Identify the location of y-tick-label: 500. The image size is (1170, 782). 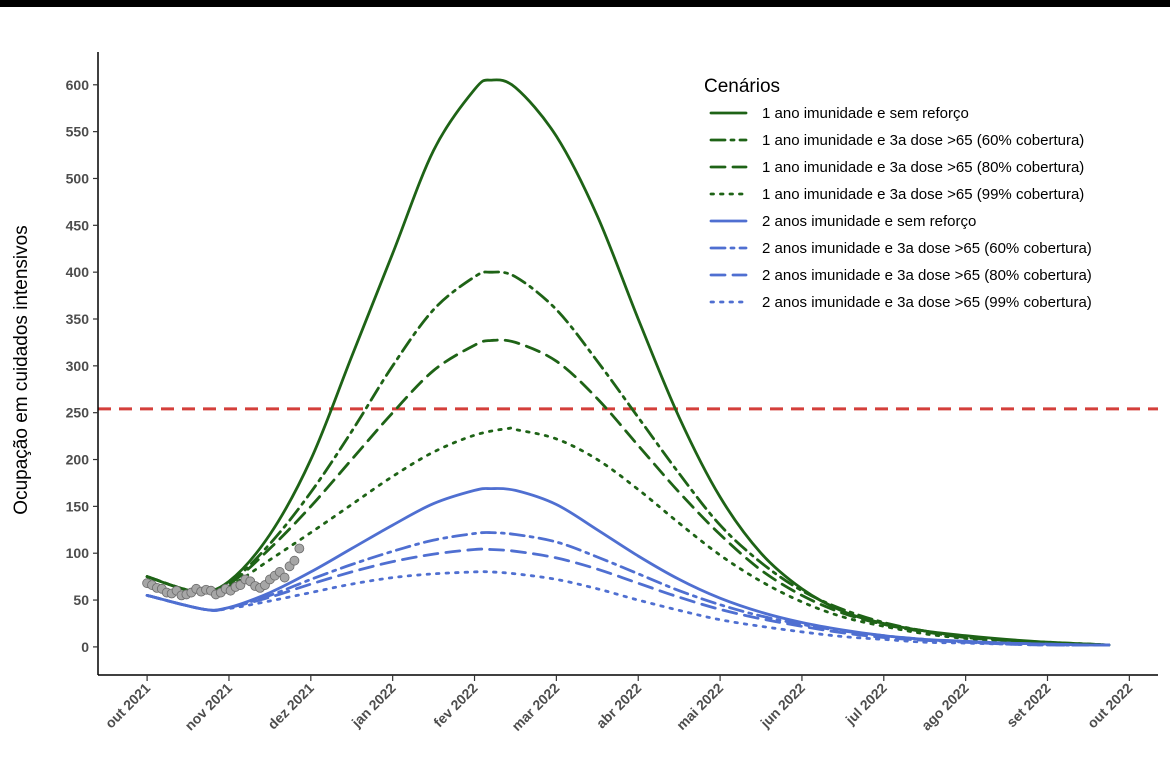
(78, 178).